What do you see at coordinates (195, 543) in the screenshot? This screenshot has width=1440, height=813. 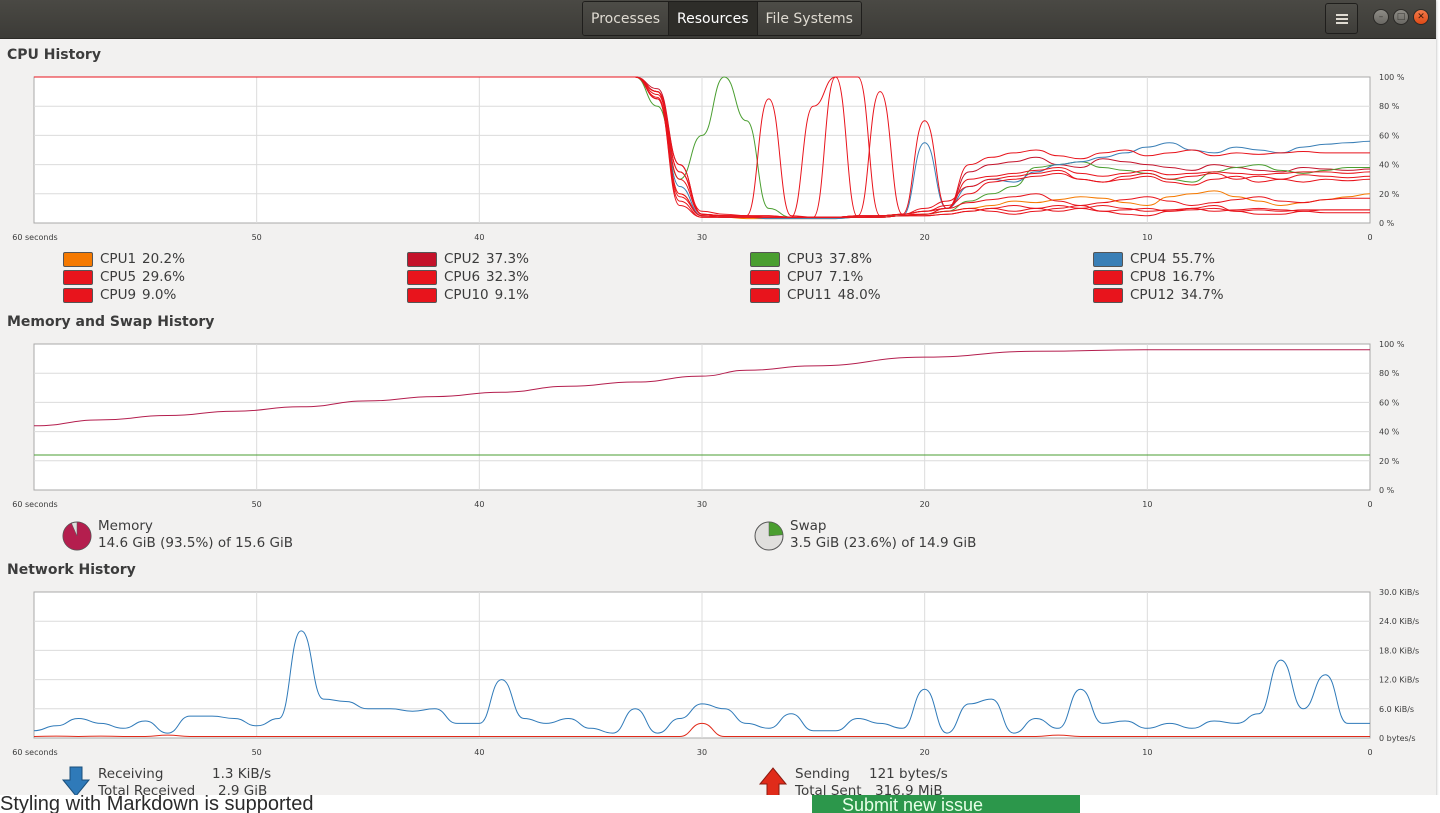 I see `memory-detail: 14.6 GiB (93.5%) of 15.6 GiB` at bounding box center [195, 543].